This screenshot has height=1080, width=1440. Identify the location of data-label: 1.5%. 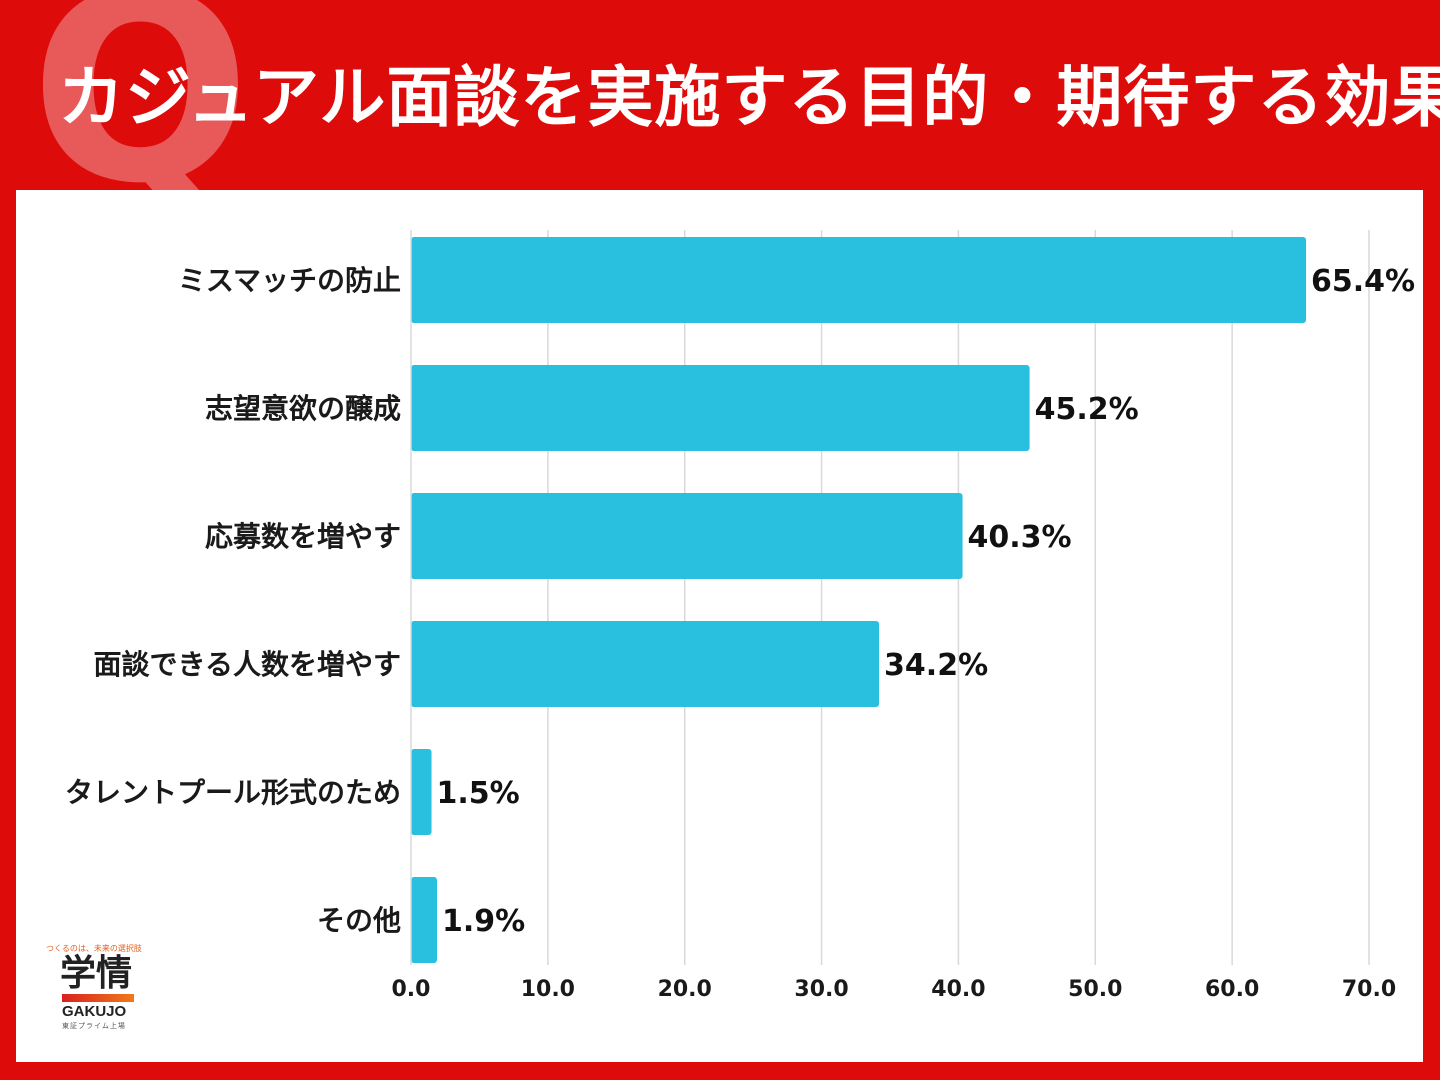
(478, 793).